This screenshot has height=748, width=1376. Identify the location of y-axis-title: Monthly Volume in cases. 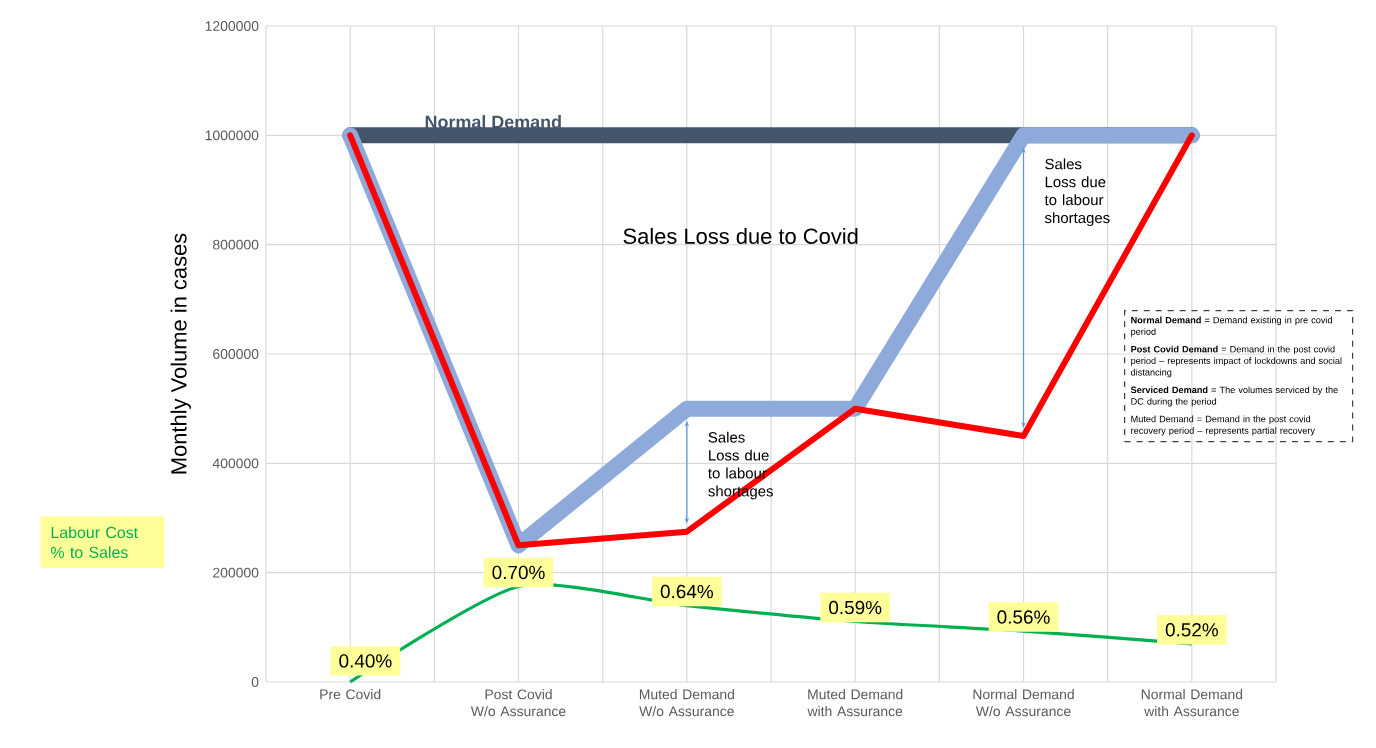
(180, 353).